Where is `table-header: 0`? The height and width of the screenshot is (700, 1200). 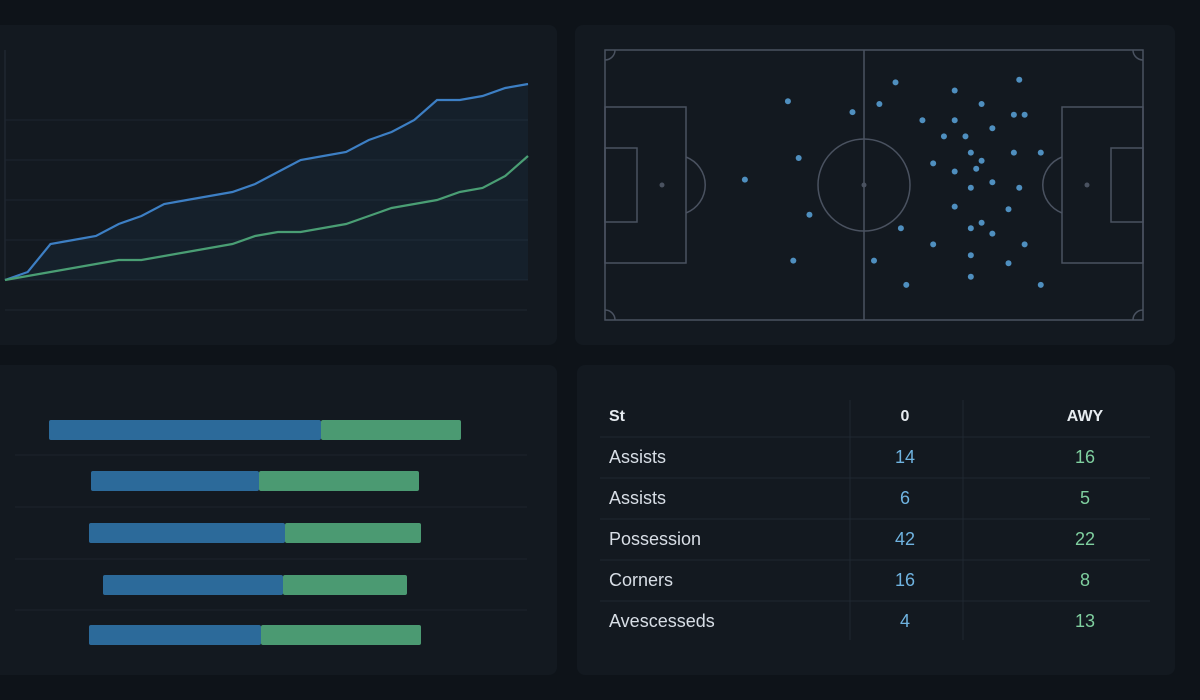
table-header: 0 is located at coordinates (905, 416).